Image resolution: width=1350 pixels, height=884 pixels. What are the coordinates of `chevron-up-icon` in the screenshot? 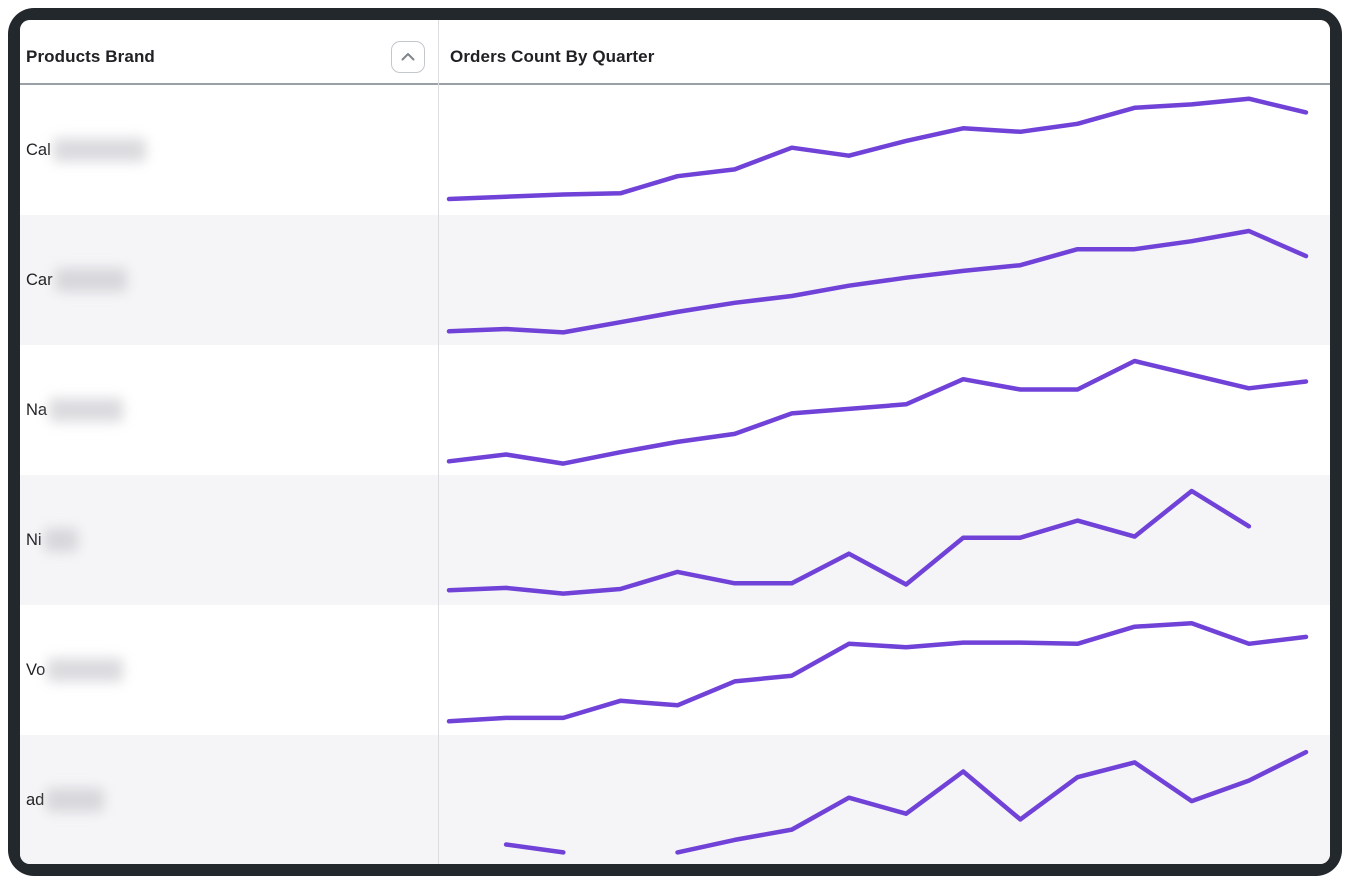 It's located at (408, 56).